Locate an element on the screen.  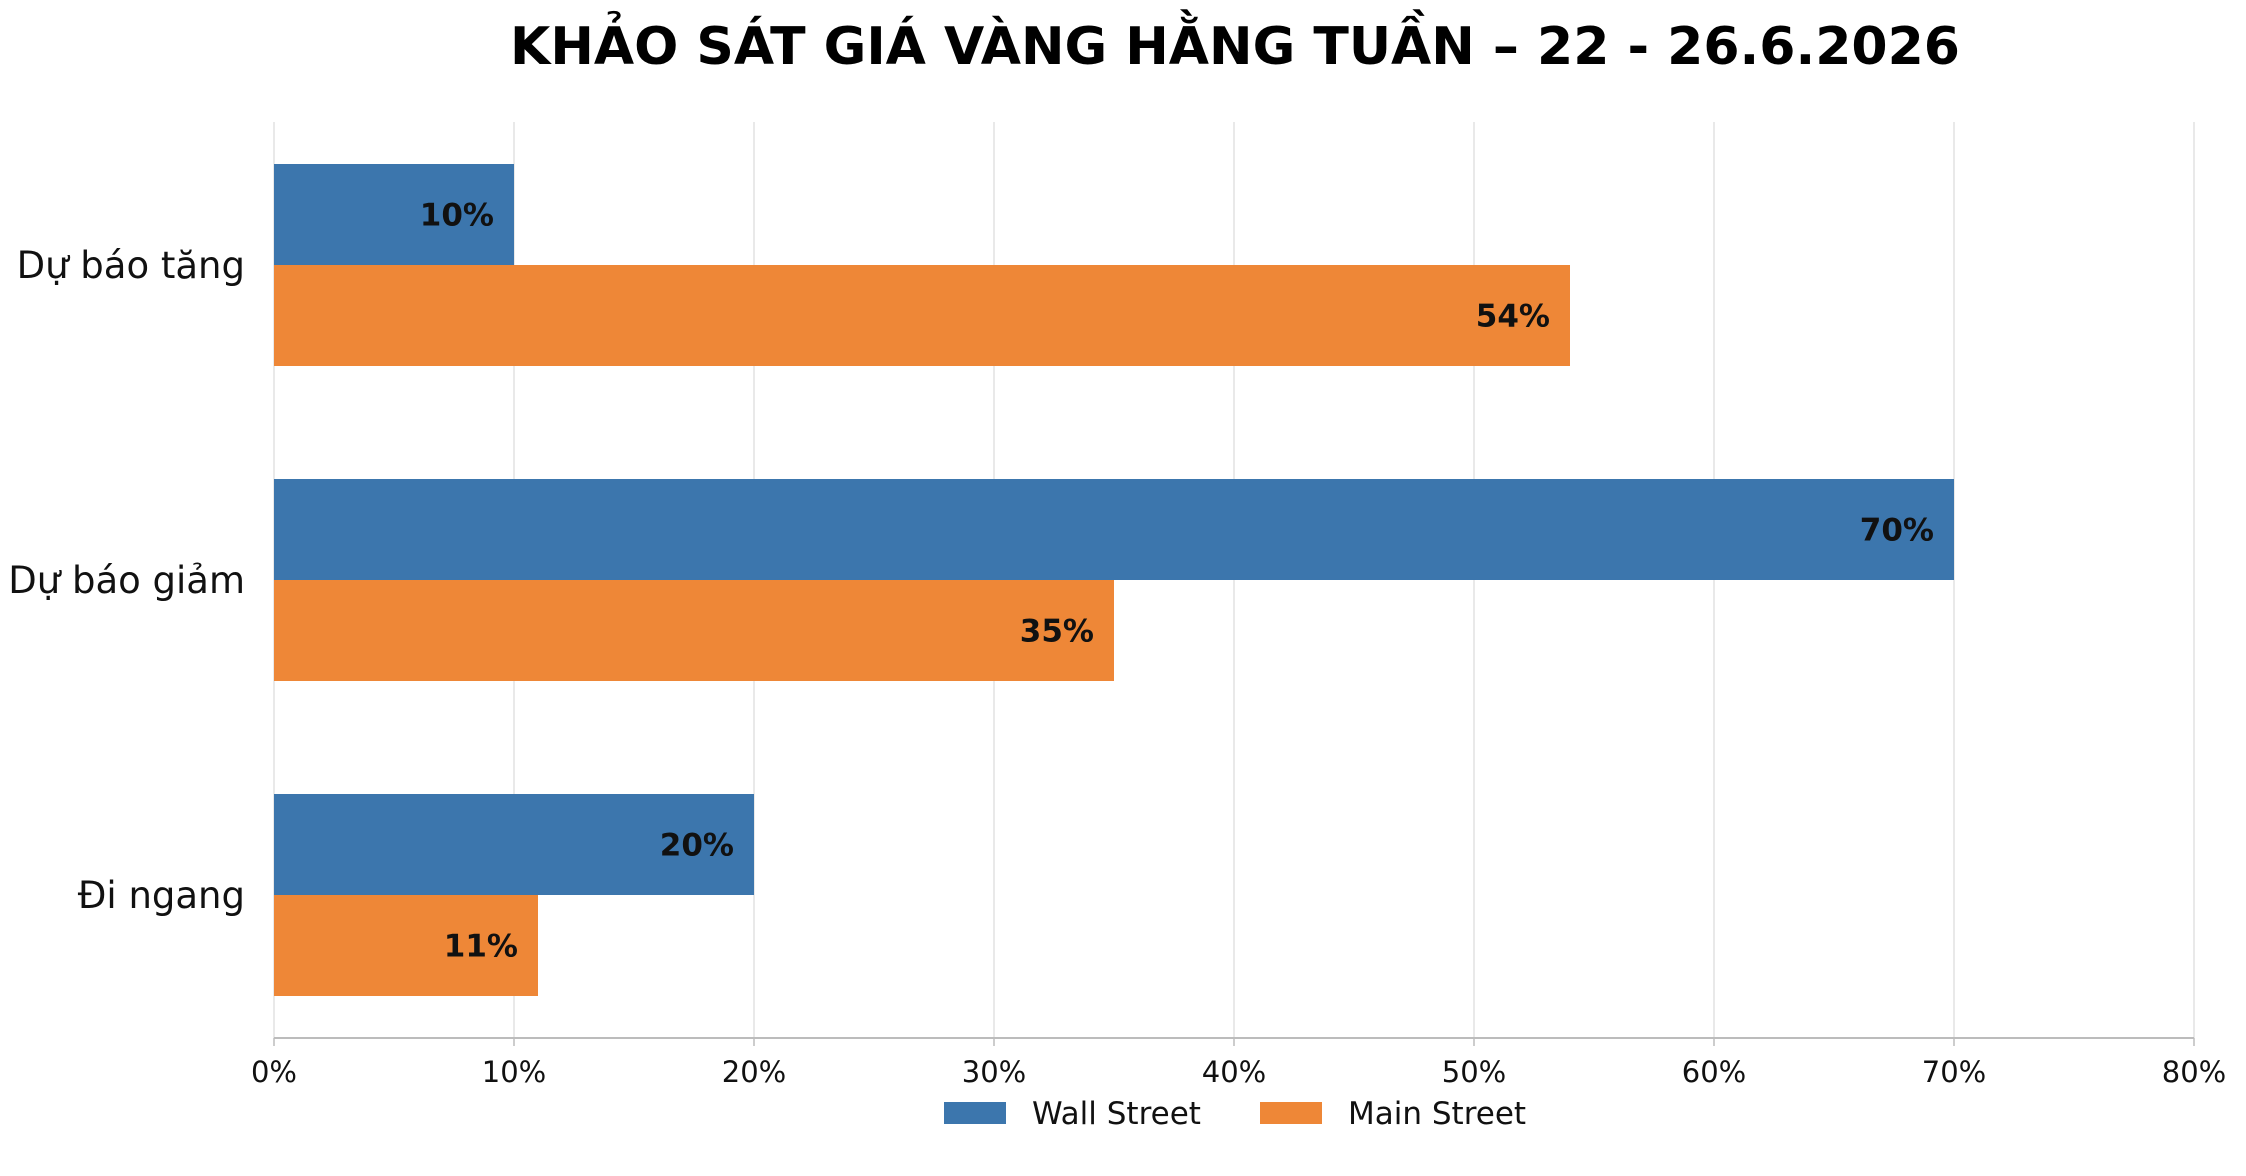
legend-label-wall-street: Wall Street is located at coordinates (1116, 1114).